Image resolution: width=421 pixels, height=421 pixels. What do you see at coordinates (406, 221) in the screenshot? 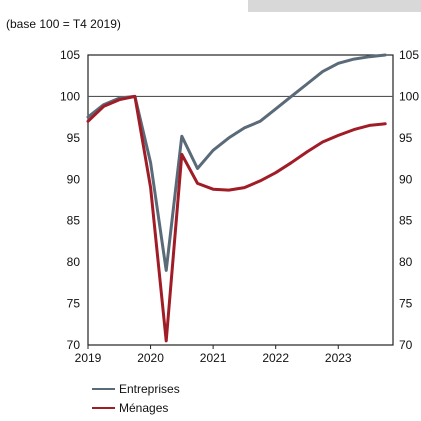
I see `y-tick-right-label: 85` at bounding box center [406, 221].